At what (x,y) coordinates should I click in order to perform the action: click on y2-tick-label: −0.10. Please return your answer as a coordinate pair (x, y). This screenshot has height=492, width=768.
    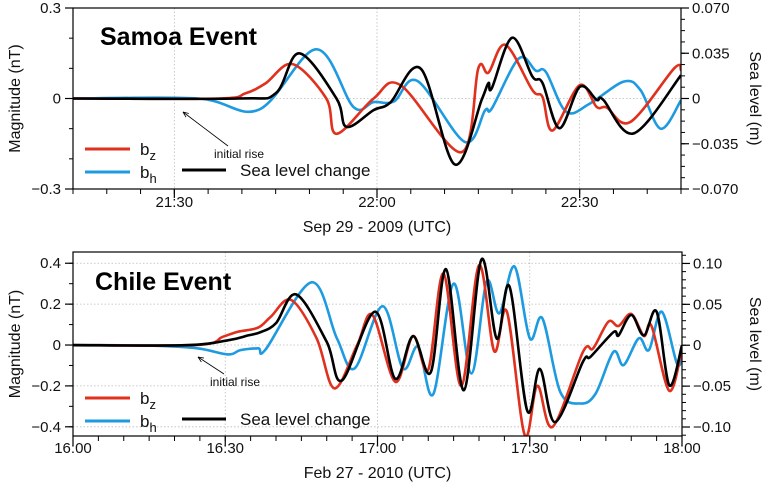
    Looking at the image, I should click on (712, 427).